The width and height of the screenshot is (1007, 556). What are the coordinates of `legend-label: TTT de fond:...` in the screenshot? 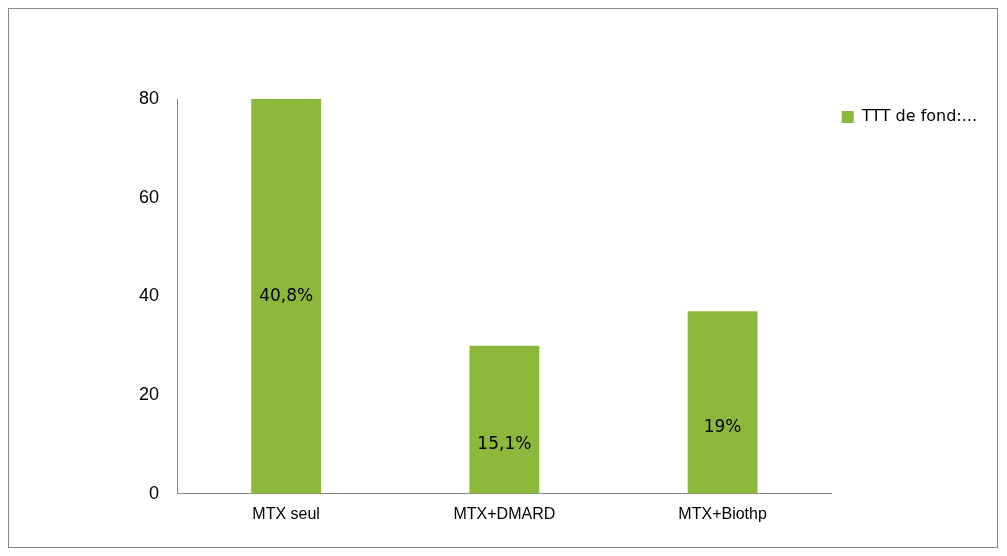 It's located at (918, 116).